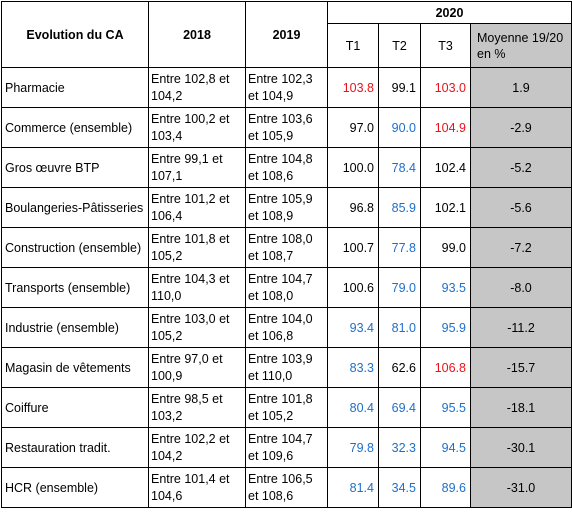 The image size is (572, 524). Describe the element at coordinates (353, 407) in the screenshot. I see `t1-value-cell: 80.4` at that location.